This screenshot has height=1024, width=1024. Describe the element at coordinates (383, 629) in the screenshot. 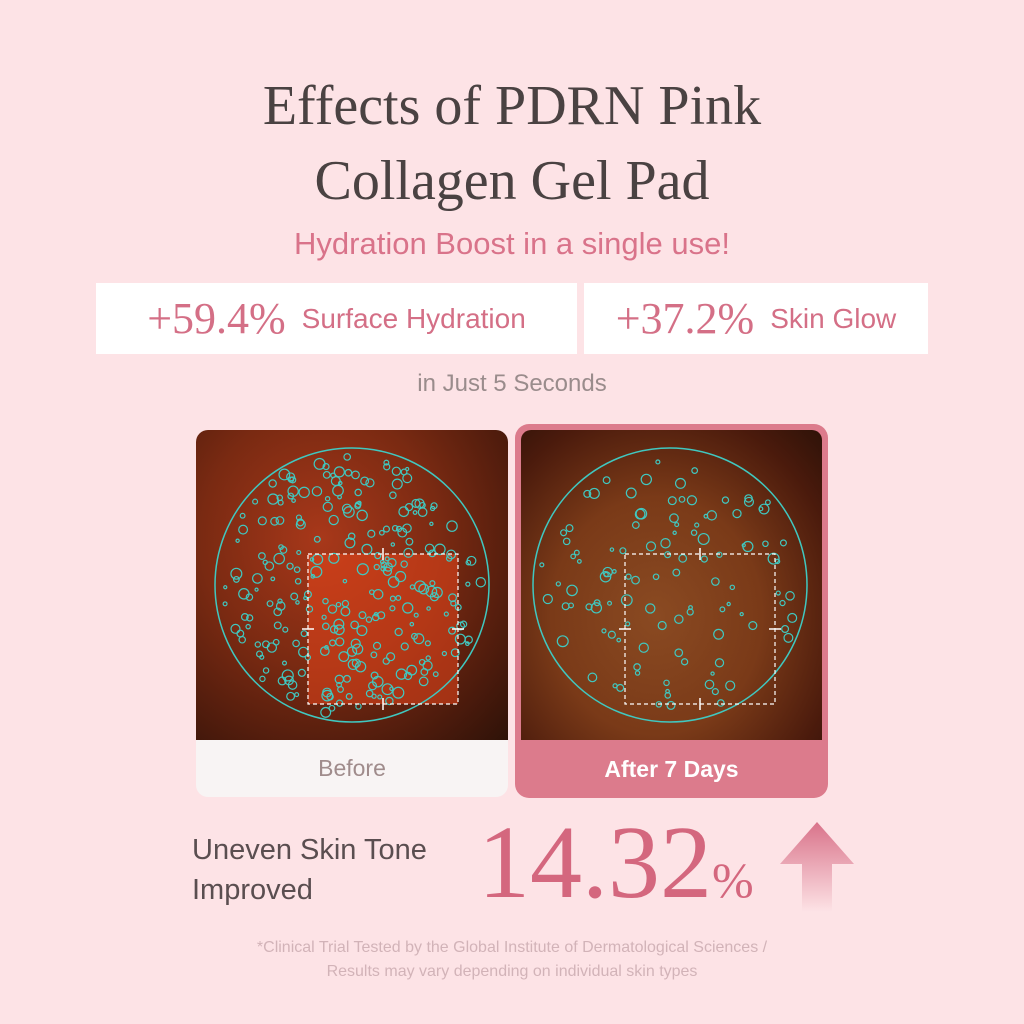

I see `highlight-area` at that location.